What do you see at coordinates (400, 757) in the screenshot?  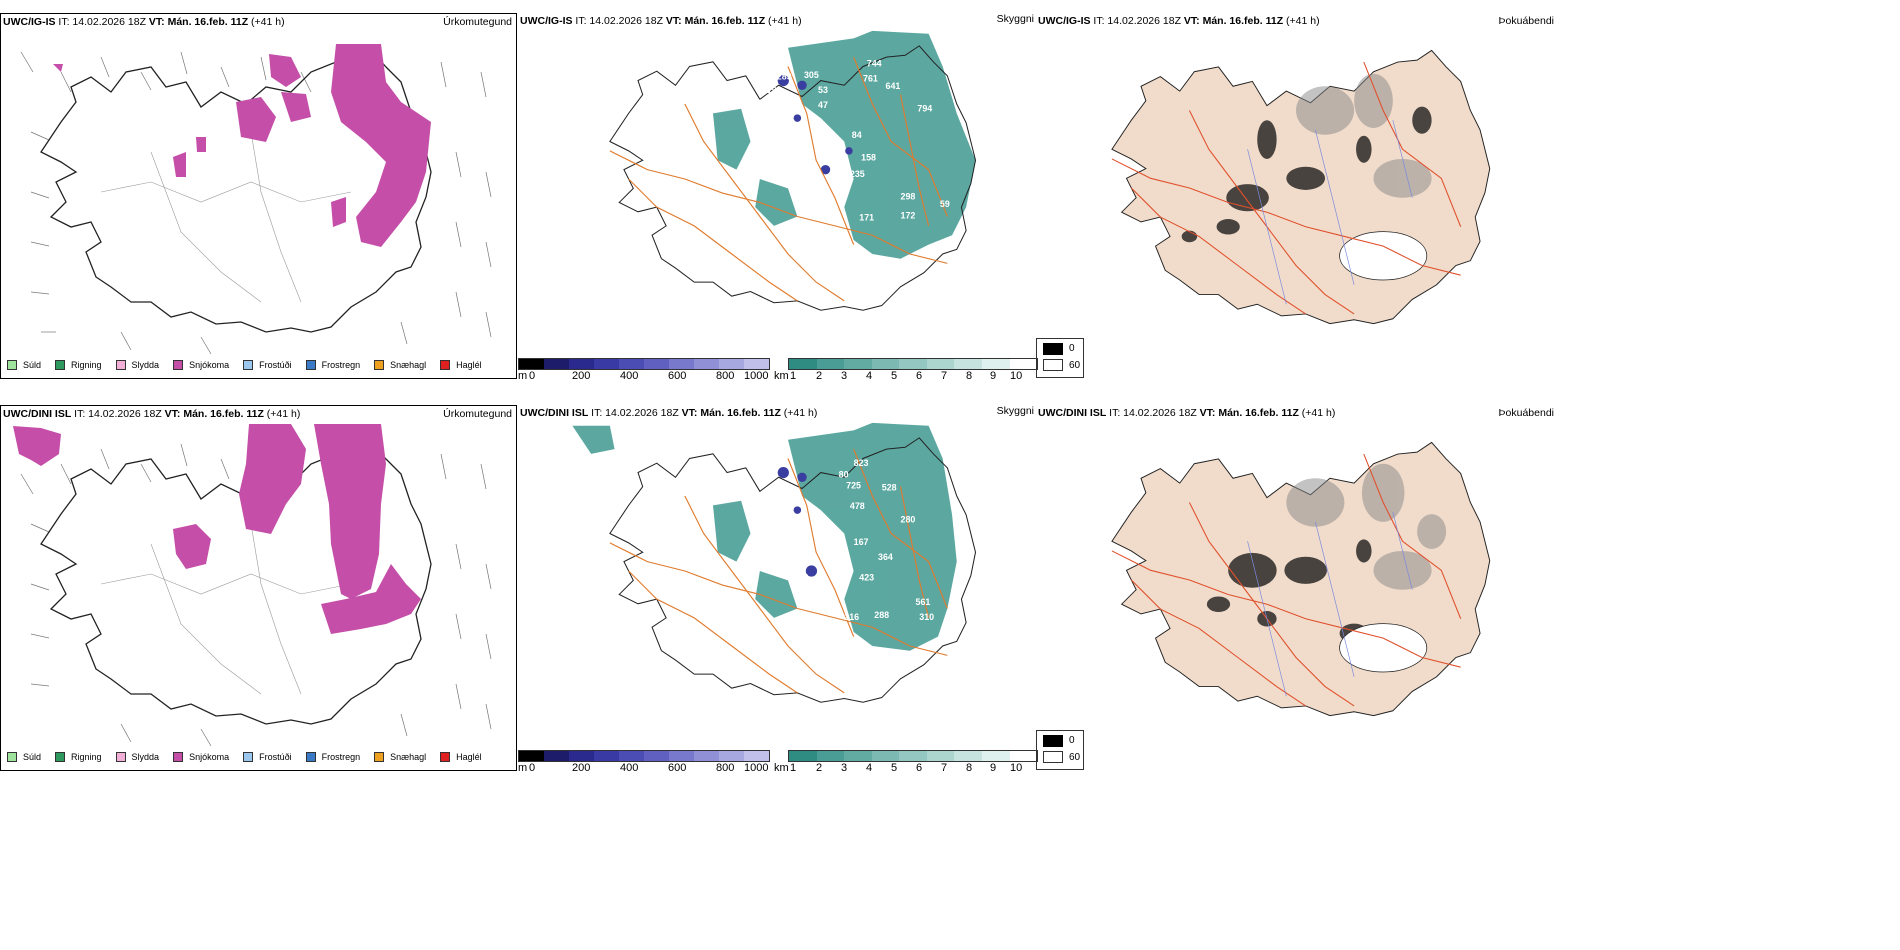 I see `legend-item: Snæhagl` at bounding box center [400, 757].